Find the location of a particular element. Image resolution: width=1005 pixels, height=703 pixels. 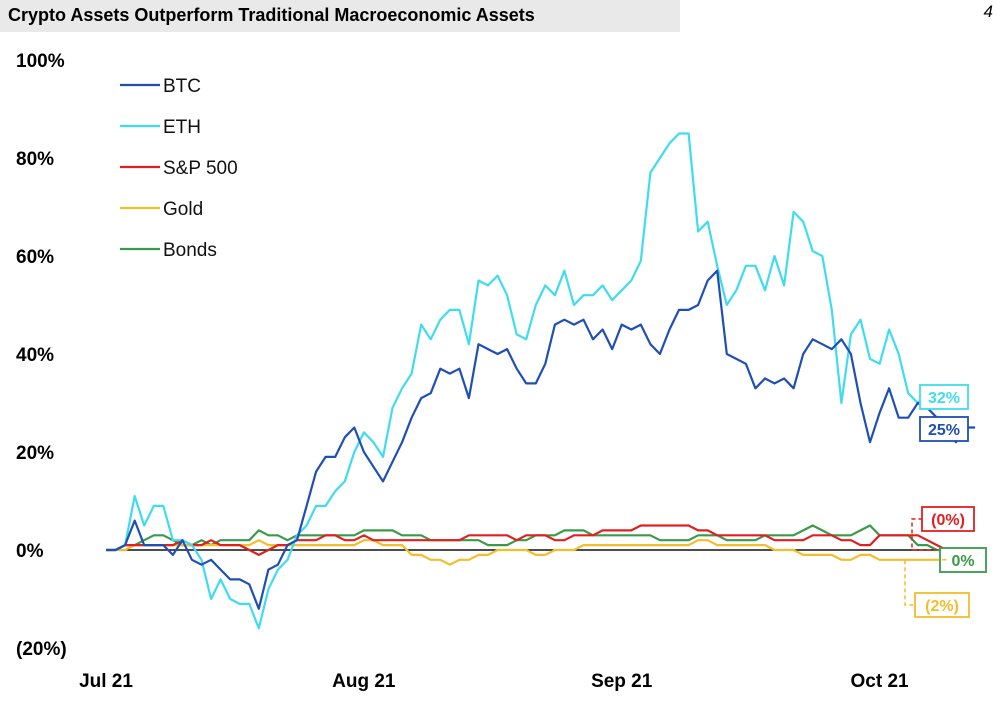

y-tick-label: (20%) is located at coordinates (41, 649).